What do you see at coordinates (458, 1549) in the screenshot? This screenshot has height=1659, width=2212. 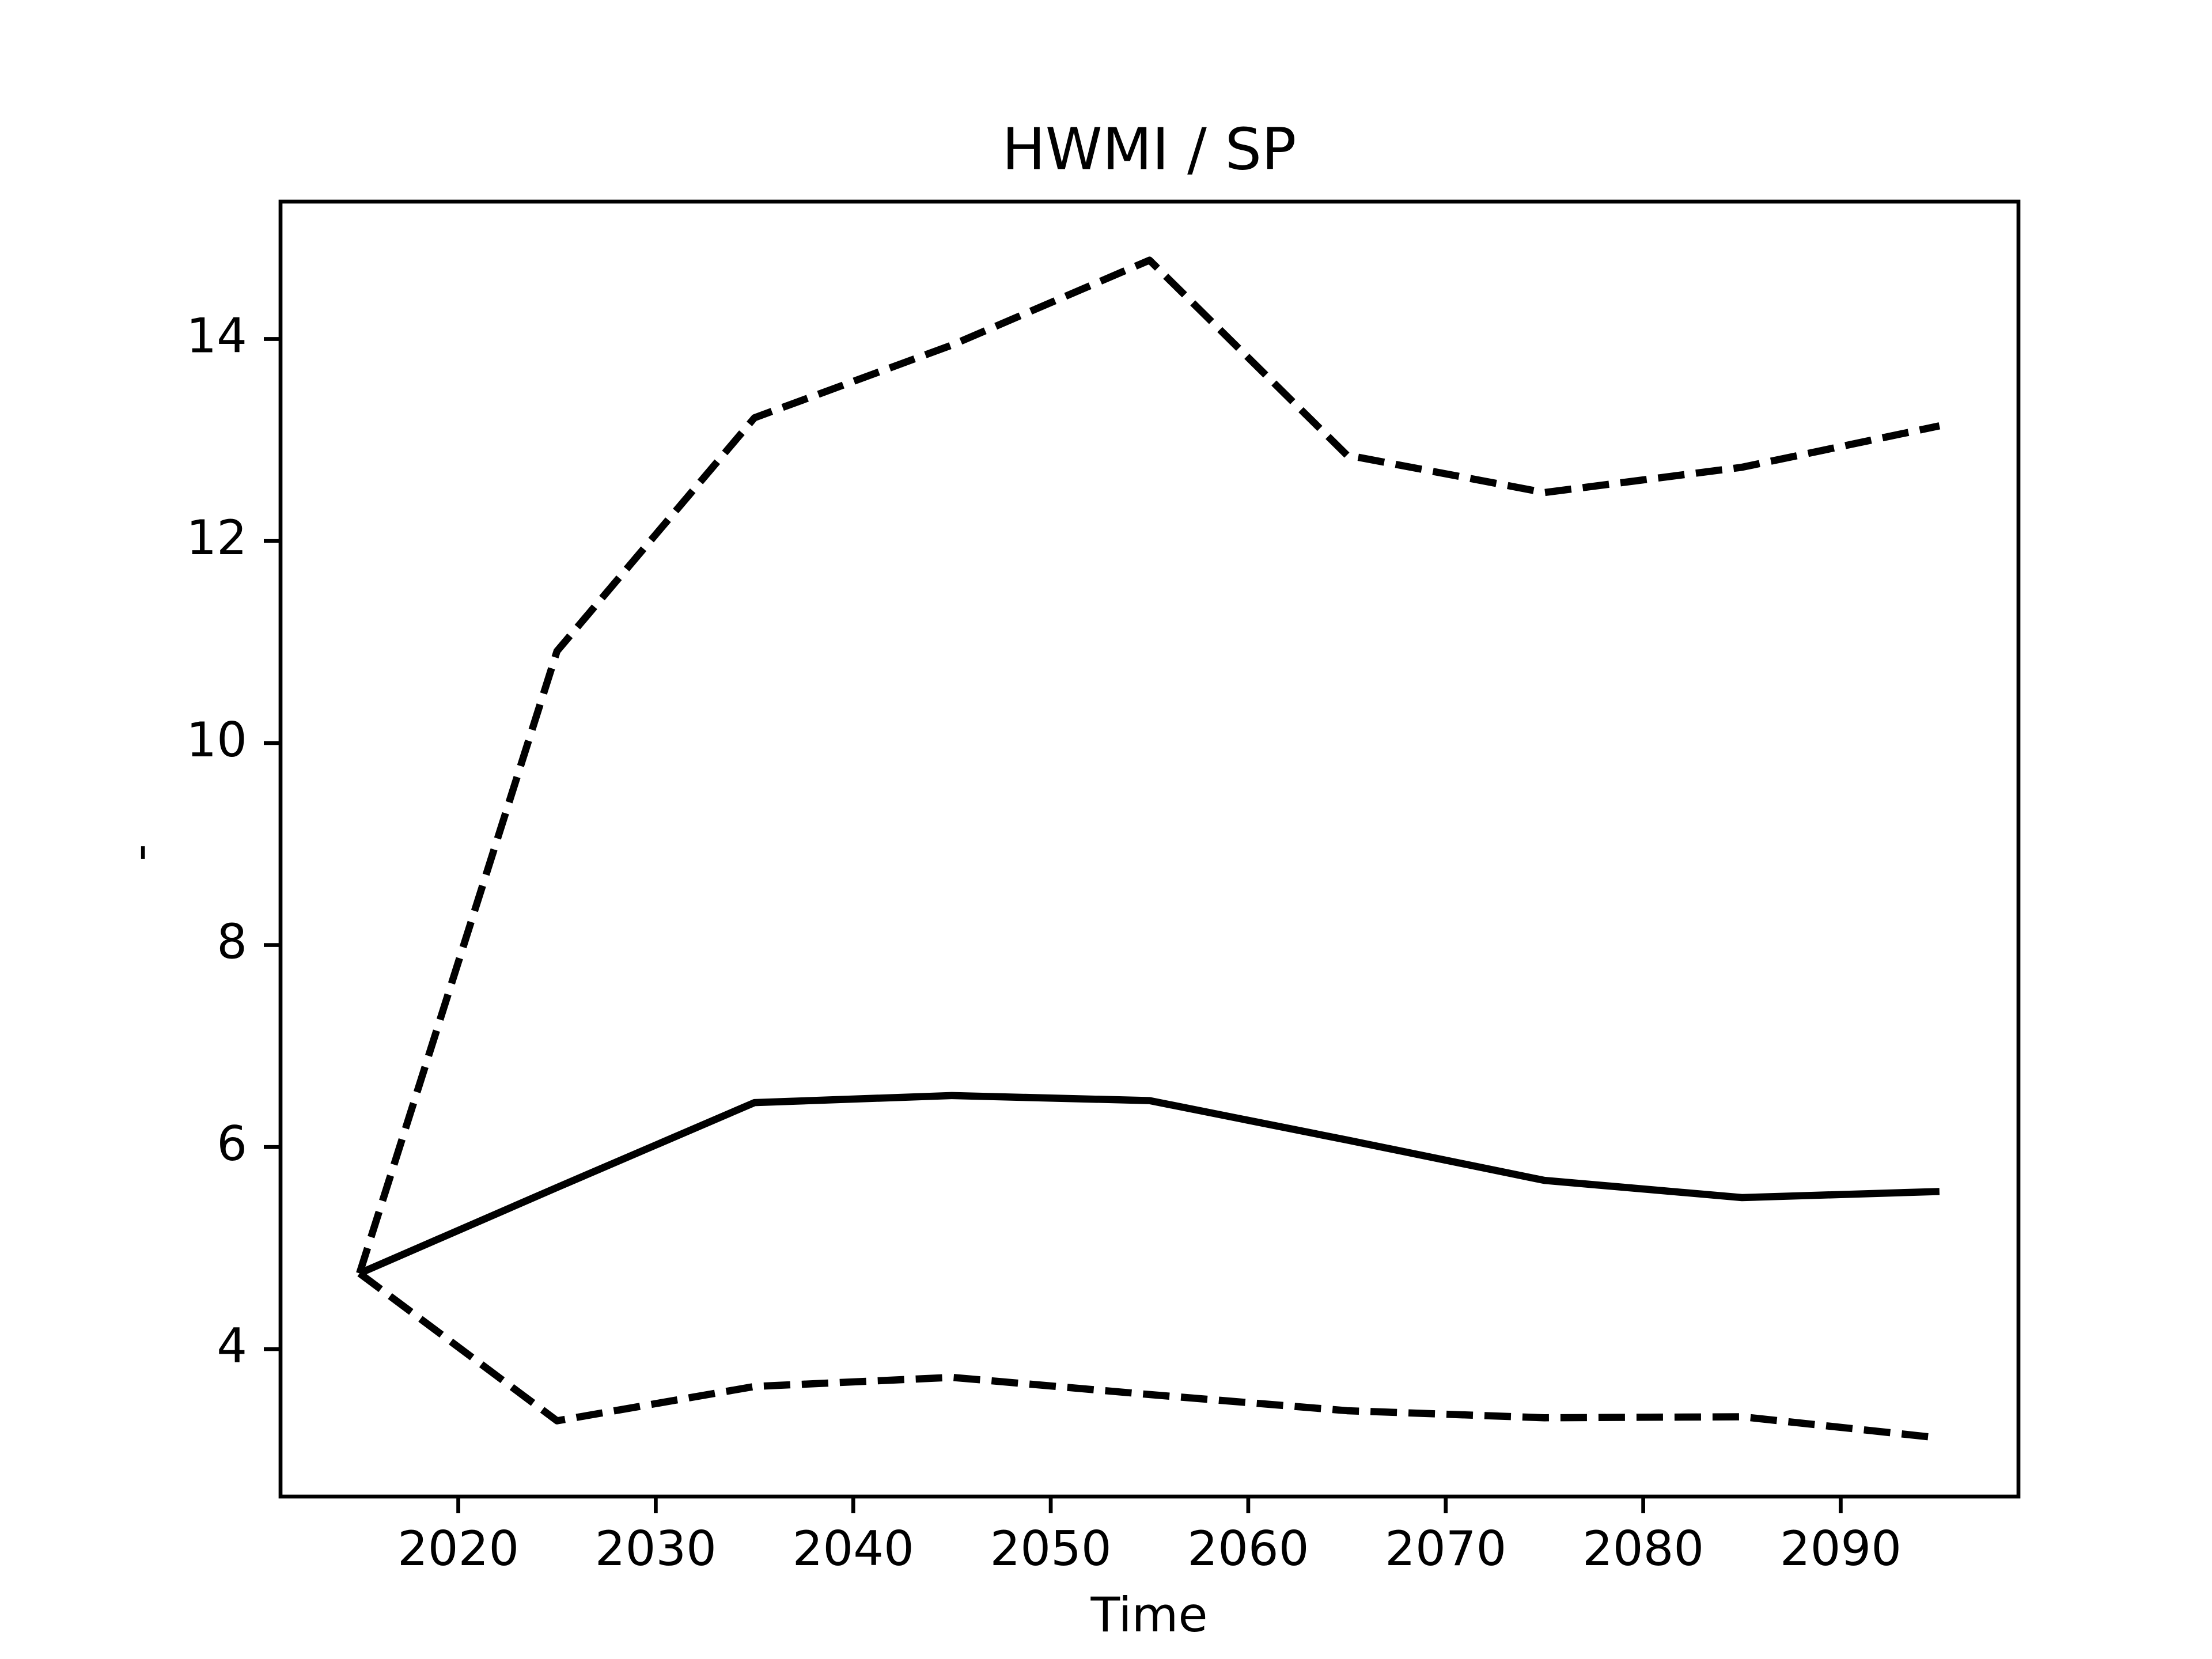 I see `x-tick-label: 2020` at bounding box center [458, 1549].